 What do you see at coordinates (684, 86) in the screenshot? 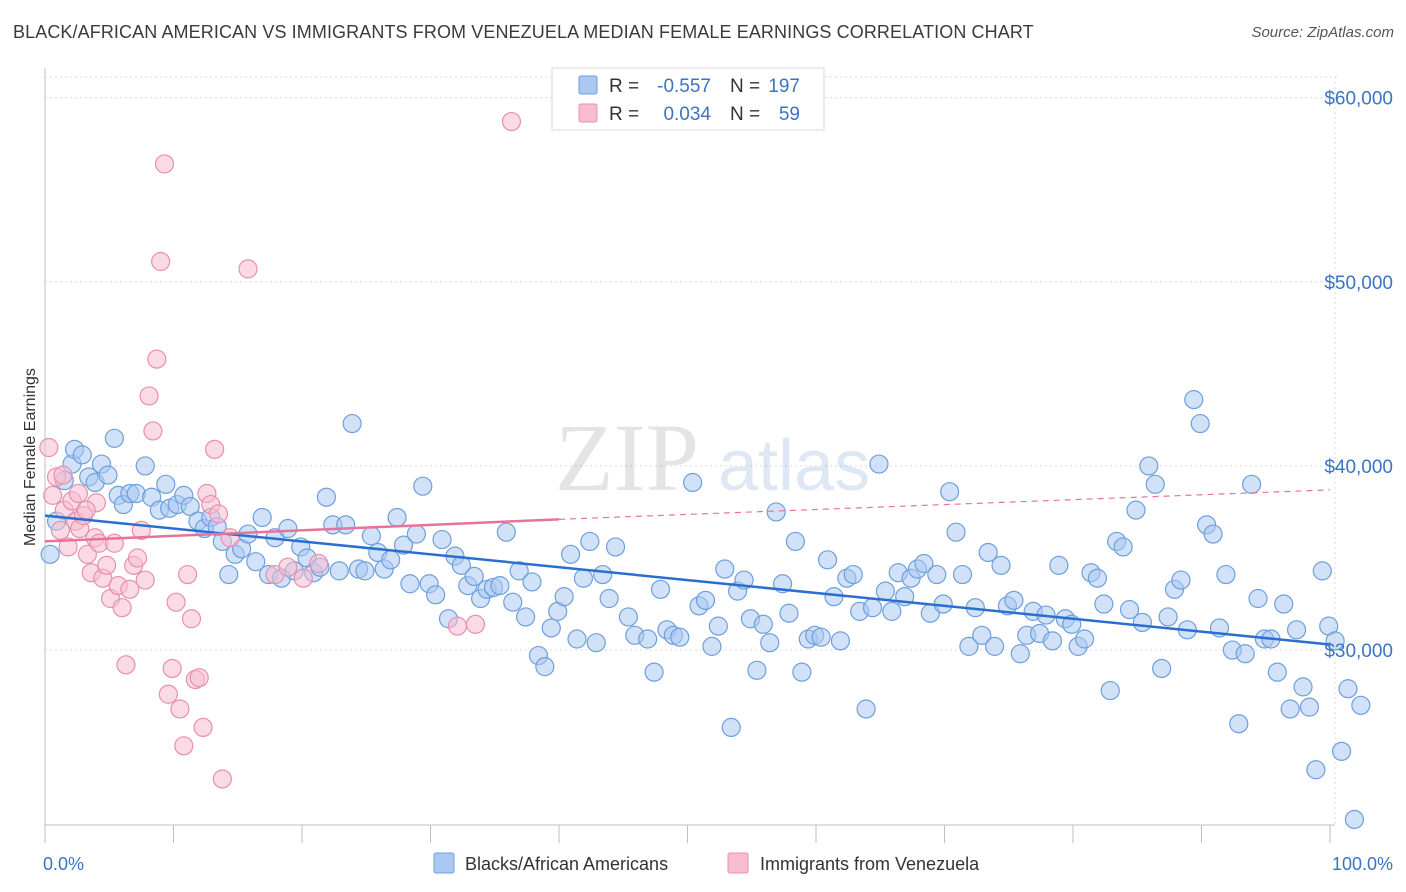
I see `legend-r-value-1: -0.557` at bounding box center [684, 86].